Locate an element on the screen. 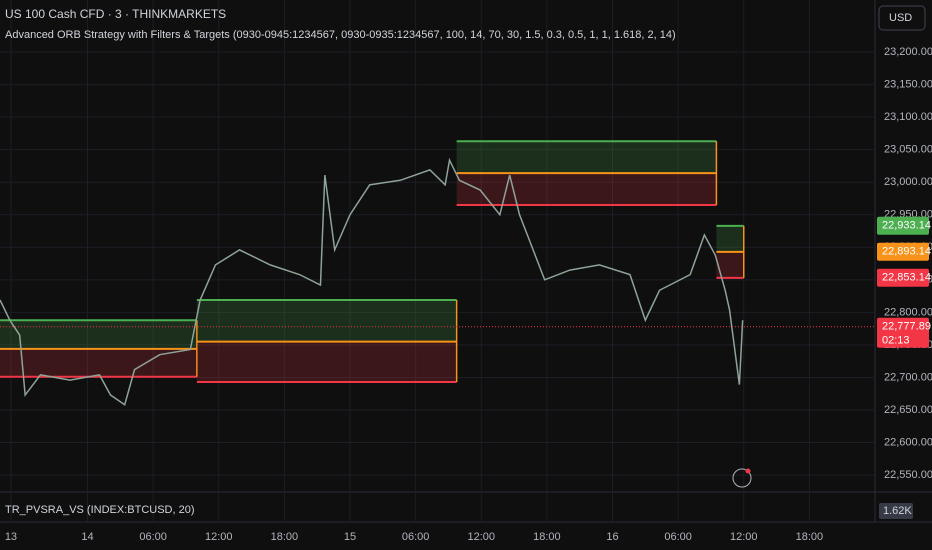  volume-tag is located at coordinates (896, 511).